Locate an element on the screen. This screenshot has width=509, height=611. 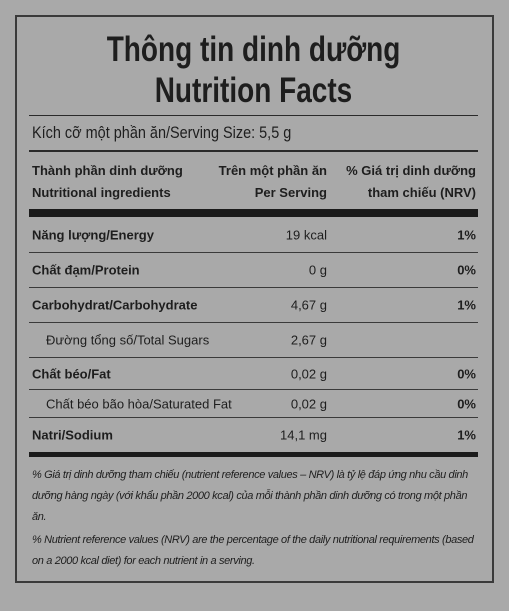
nutrient-row: Đường tổng số/Total Sugars 2,67 g is located at coordinates (253, 340).